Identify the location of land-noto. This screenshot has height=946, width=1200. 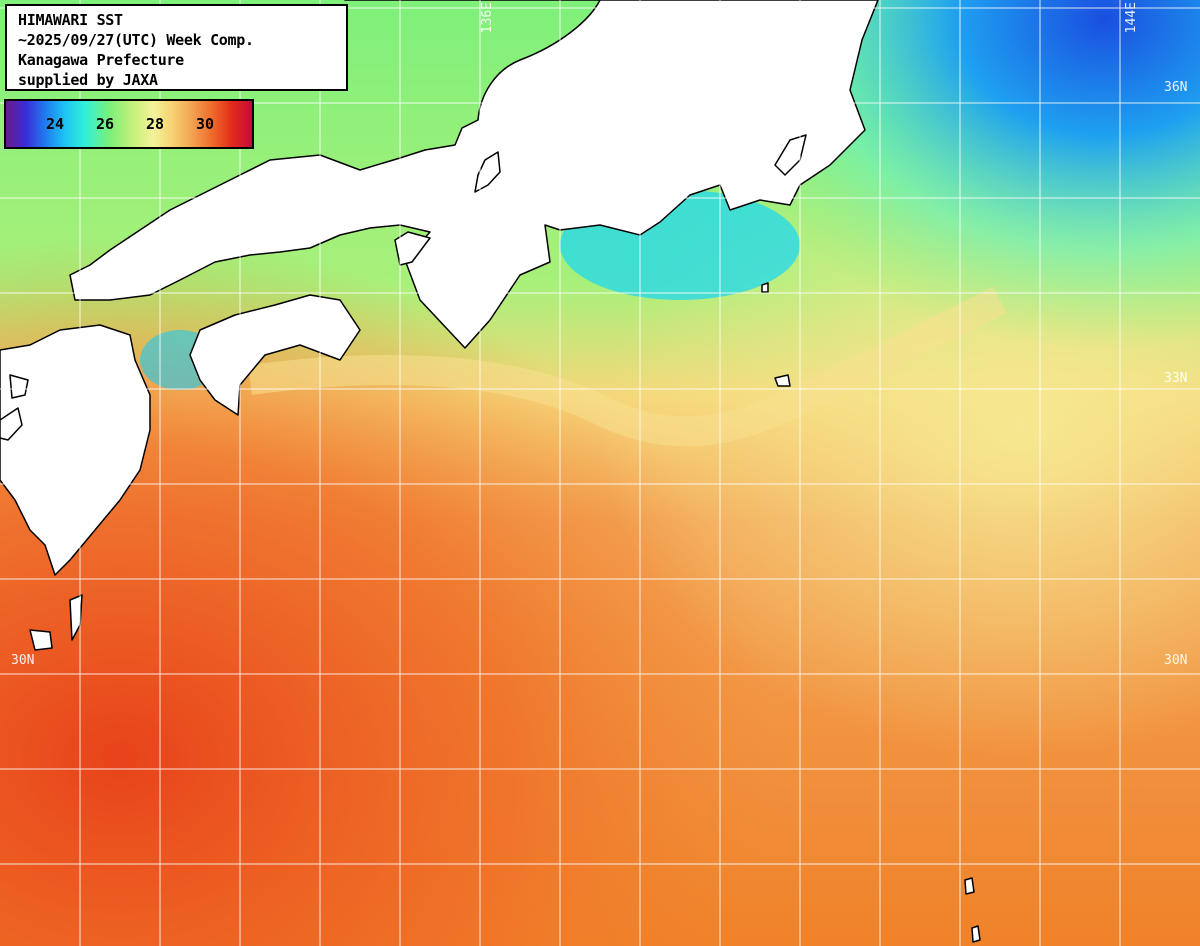
(790, 155).